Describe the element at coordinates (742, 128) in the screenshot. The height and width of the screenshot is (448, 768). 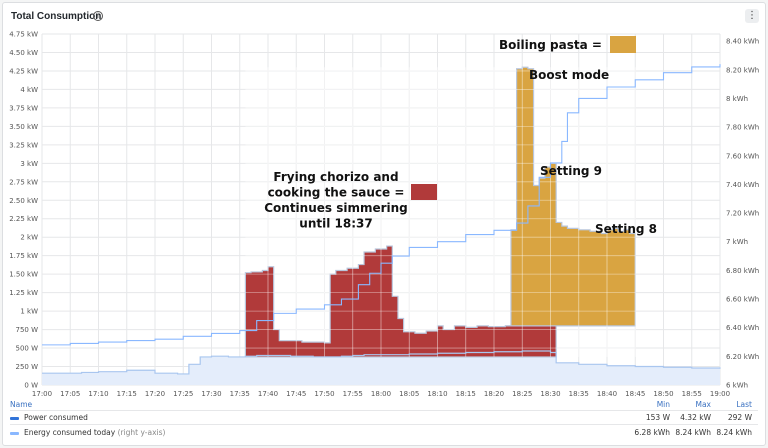
I see `y-right-tick-label: 7.80 kWh` at that location.